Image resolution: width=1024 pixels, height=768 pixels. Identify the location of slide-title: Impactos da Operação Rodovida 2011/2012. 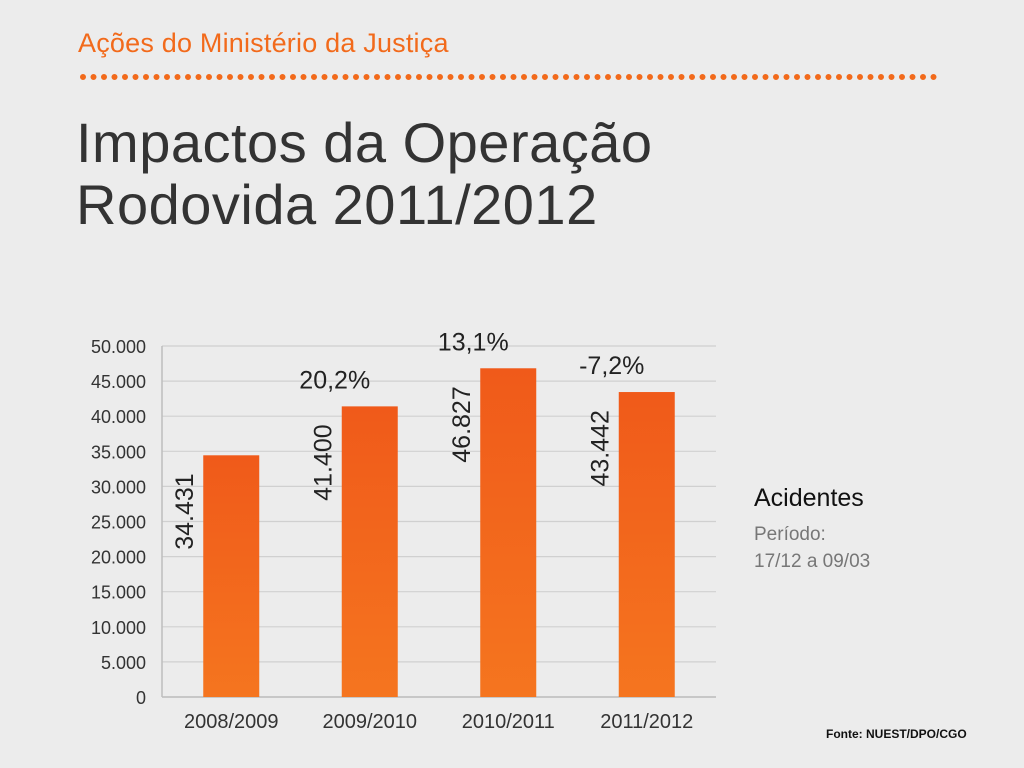
(364, 174).